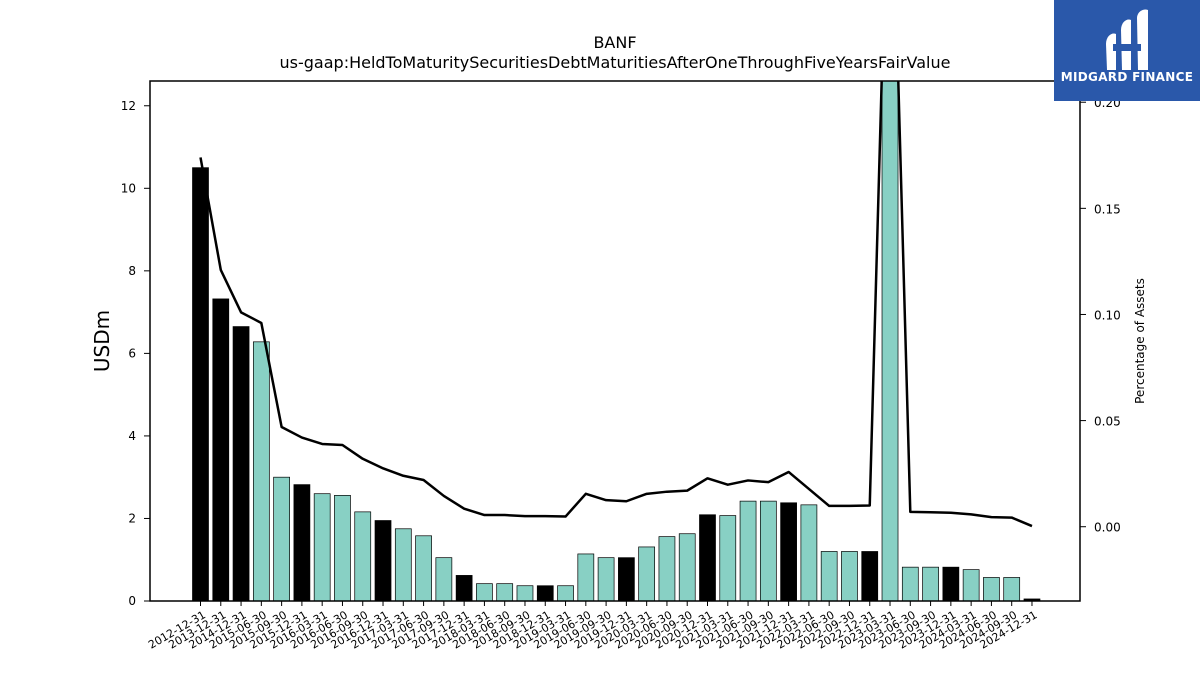 The image size is (1200, 675). I want to click on y-tick-label: 10, so click(128, 188).